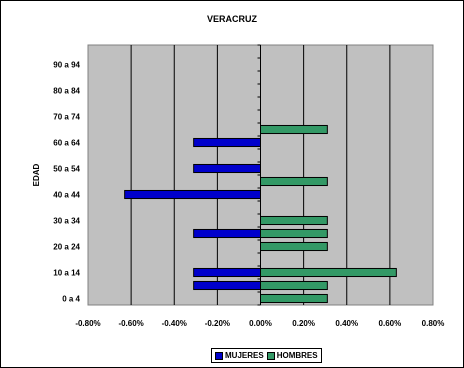  What do you see at coordinates (87, 323) in the screenshot?
I see `x-tick-label: -0.80%` at bounding box center [87, 323].